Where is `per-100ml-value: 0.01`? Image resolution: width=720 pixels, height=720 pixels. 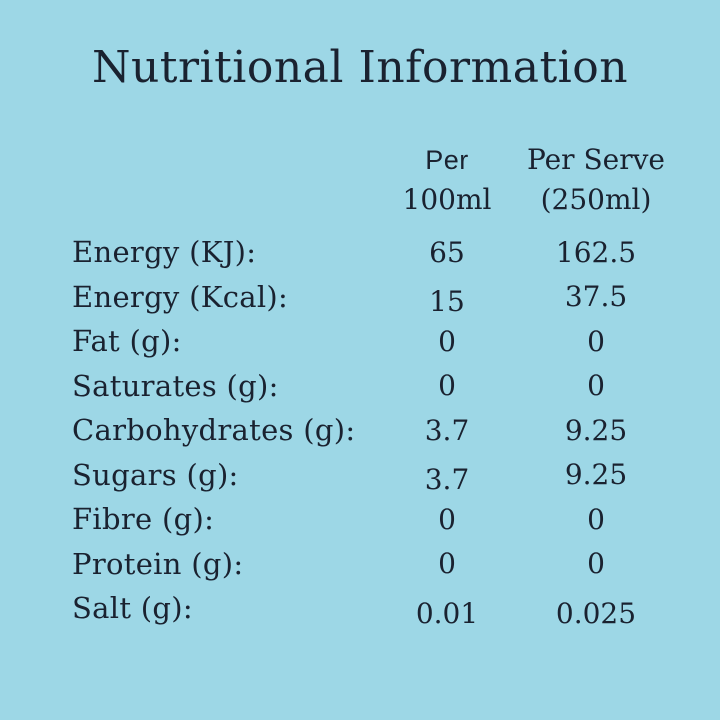
per-100ml-value: 0.01 is located at coordinates (447, 613).